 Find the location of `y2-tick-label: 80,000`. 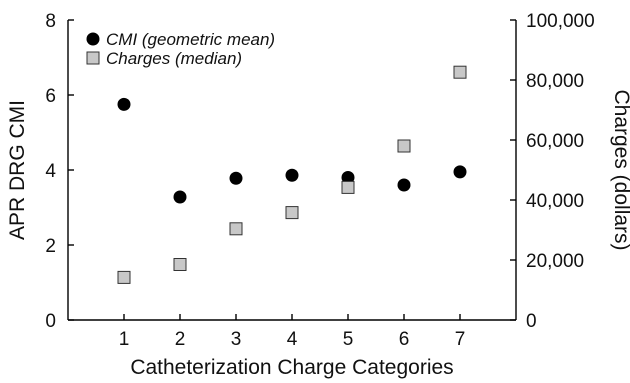

y2-tick-label: 80,000 is located at coordinates (555, 81).